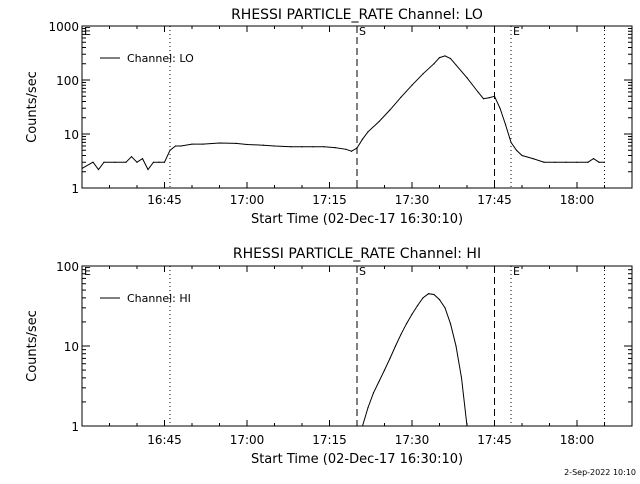  What do you see at coordinates (577, 200) in the screenshot?
I see `x-tick-label: 18:00` at bounding box center [577, 200].